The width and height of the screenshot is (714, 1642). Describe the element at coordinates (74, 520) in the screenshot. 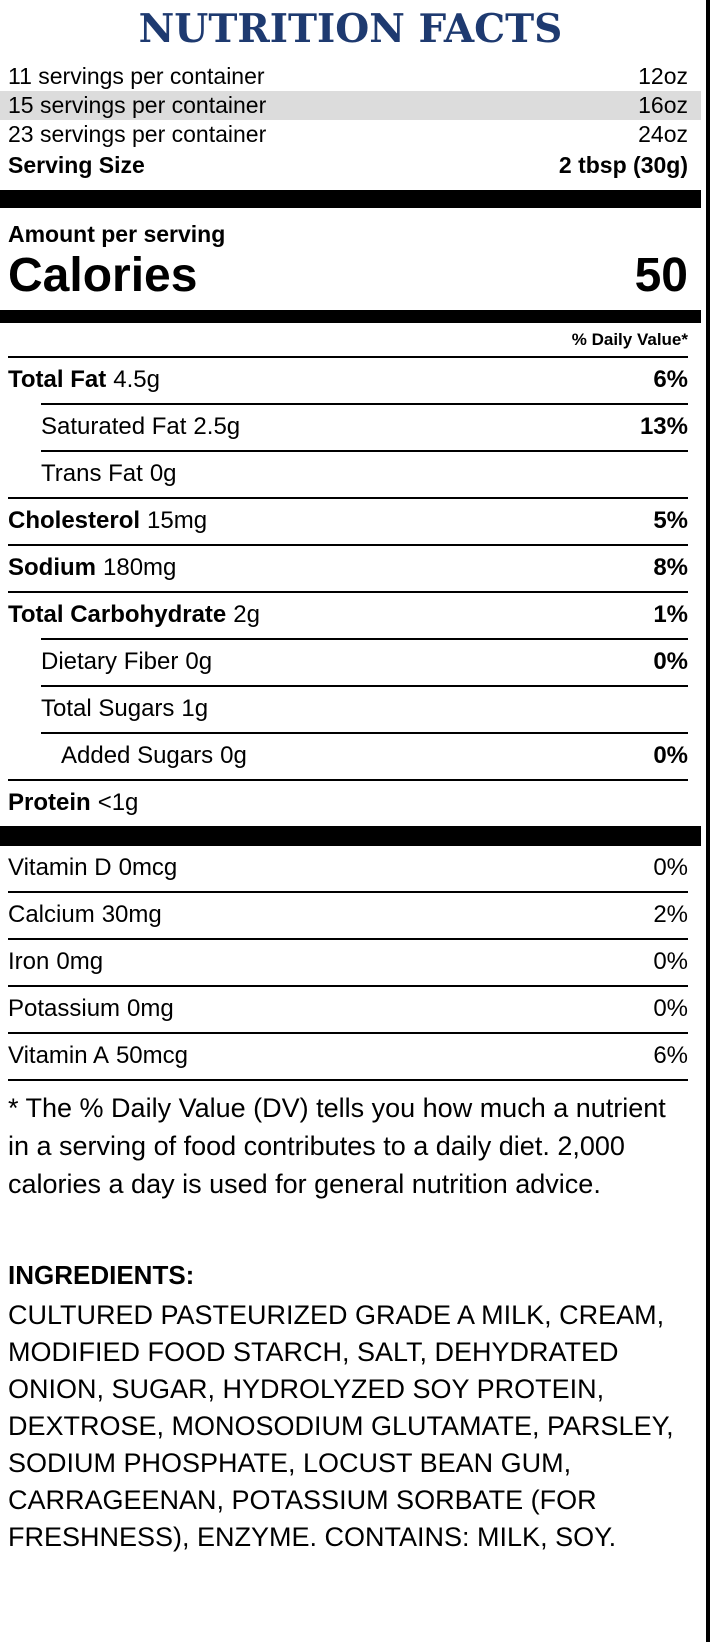

I see `nutrient-name: Cholesterol` at that location.